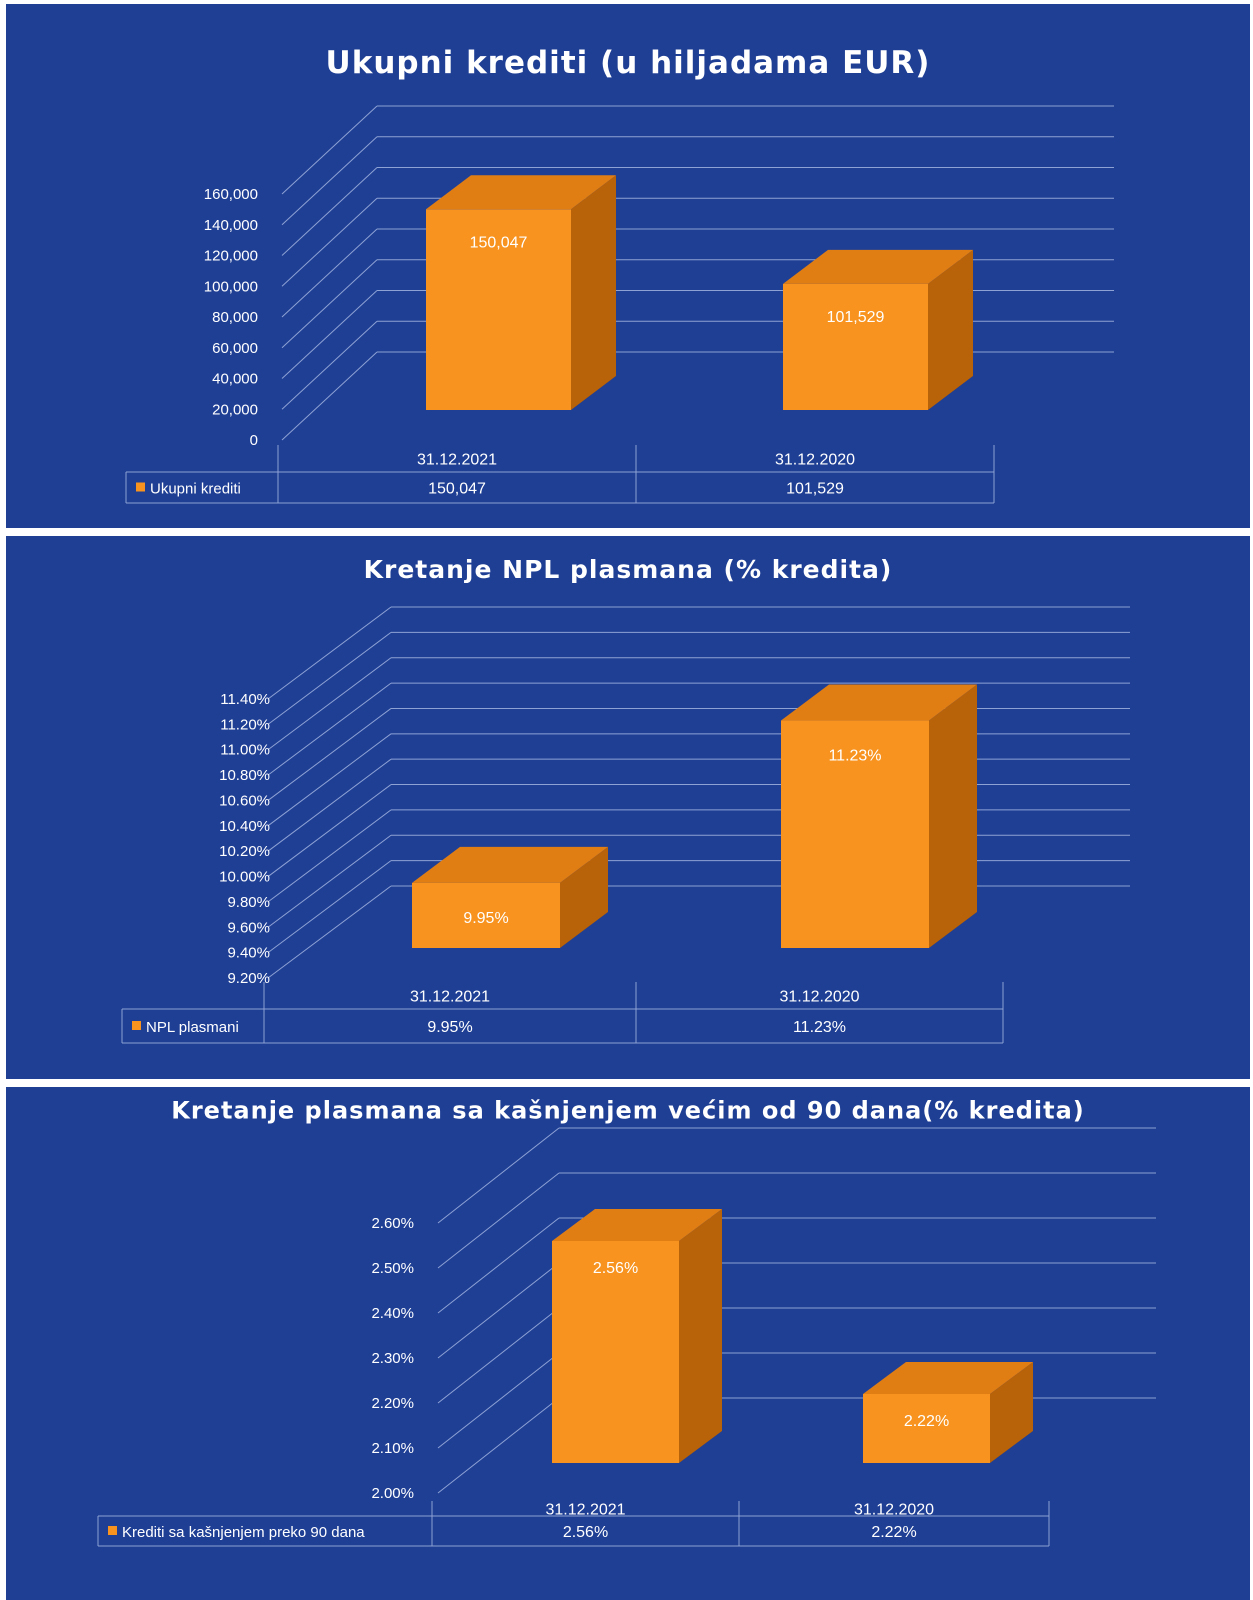  Describe the element at coordinates (628, 63) in the screenshot. I see `chart-title: Ukupni krediti (u hiljadama EUR)` at that location.